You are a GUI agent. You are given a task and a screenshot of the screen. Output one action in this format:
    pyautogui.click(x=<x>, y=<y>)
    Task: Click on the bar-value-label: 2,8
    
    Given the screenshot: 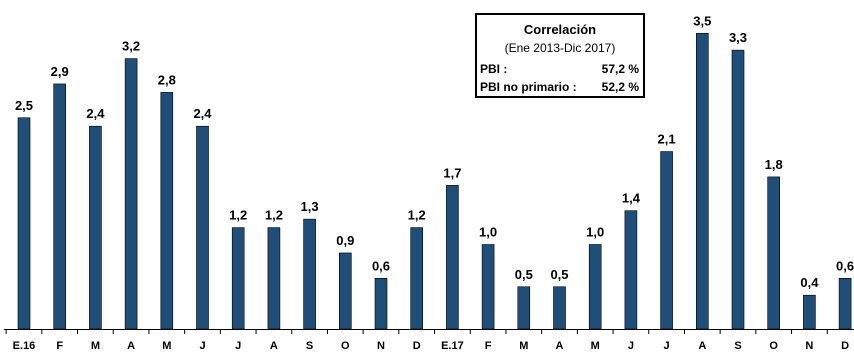 What is the action you would take?
    pyautogui.click(x=167, y=79)
    